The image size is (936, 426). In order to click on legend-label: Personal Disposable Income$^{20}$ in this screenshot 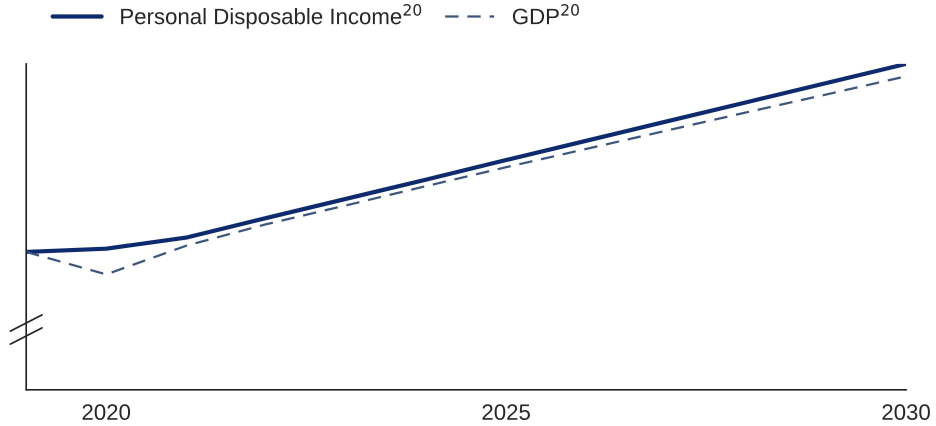, I will do `click(271, 16)`.